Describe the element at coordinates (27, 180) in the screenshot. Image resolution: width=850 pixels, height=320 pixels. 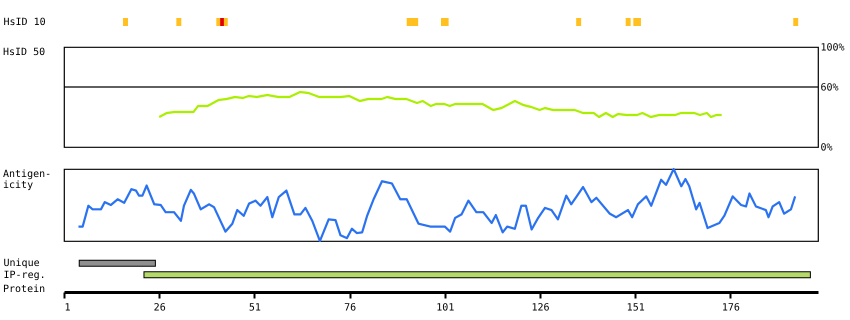
I see `y-axis-title: Antigen-icity` at that location.